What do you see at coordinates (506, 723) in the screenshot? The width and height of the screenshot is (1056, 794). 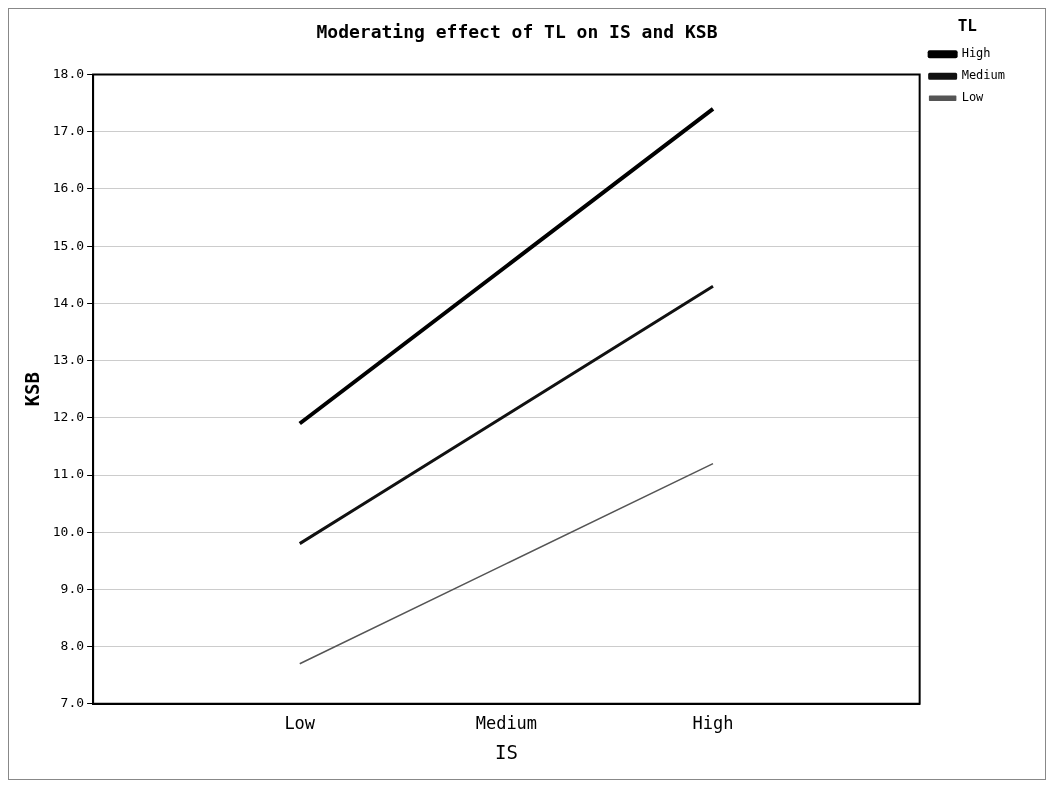 I see `x-tick-label: Medium` at bounding box center [506, 723].